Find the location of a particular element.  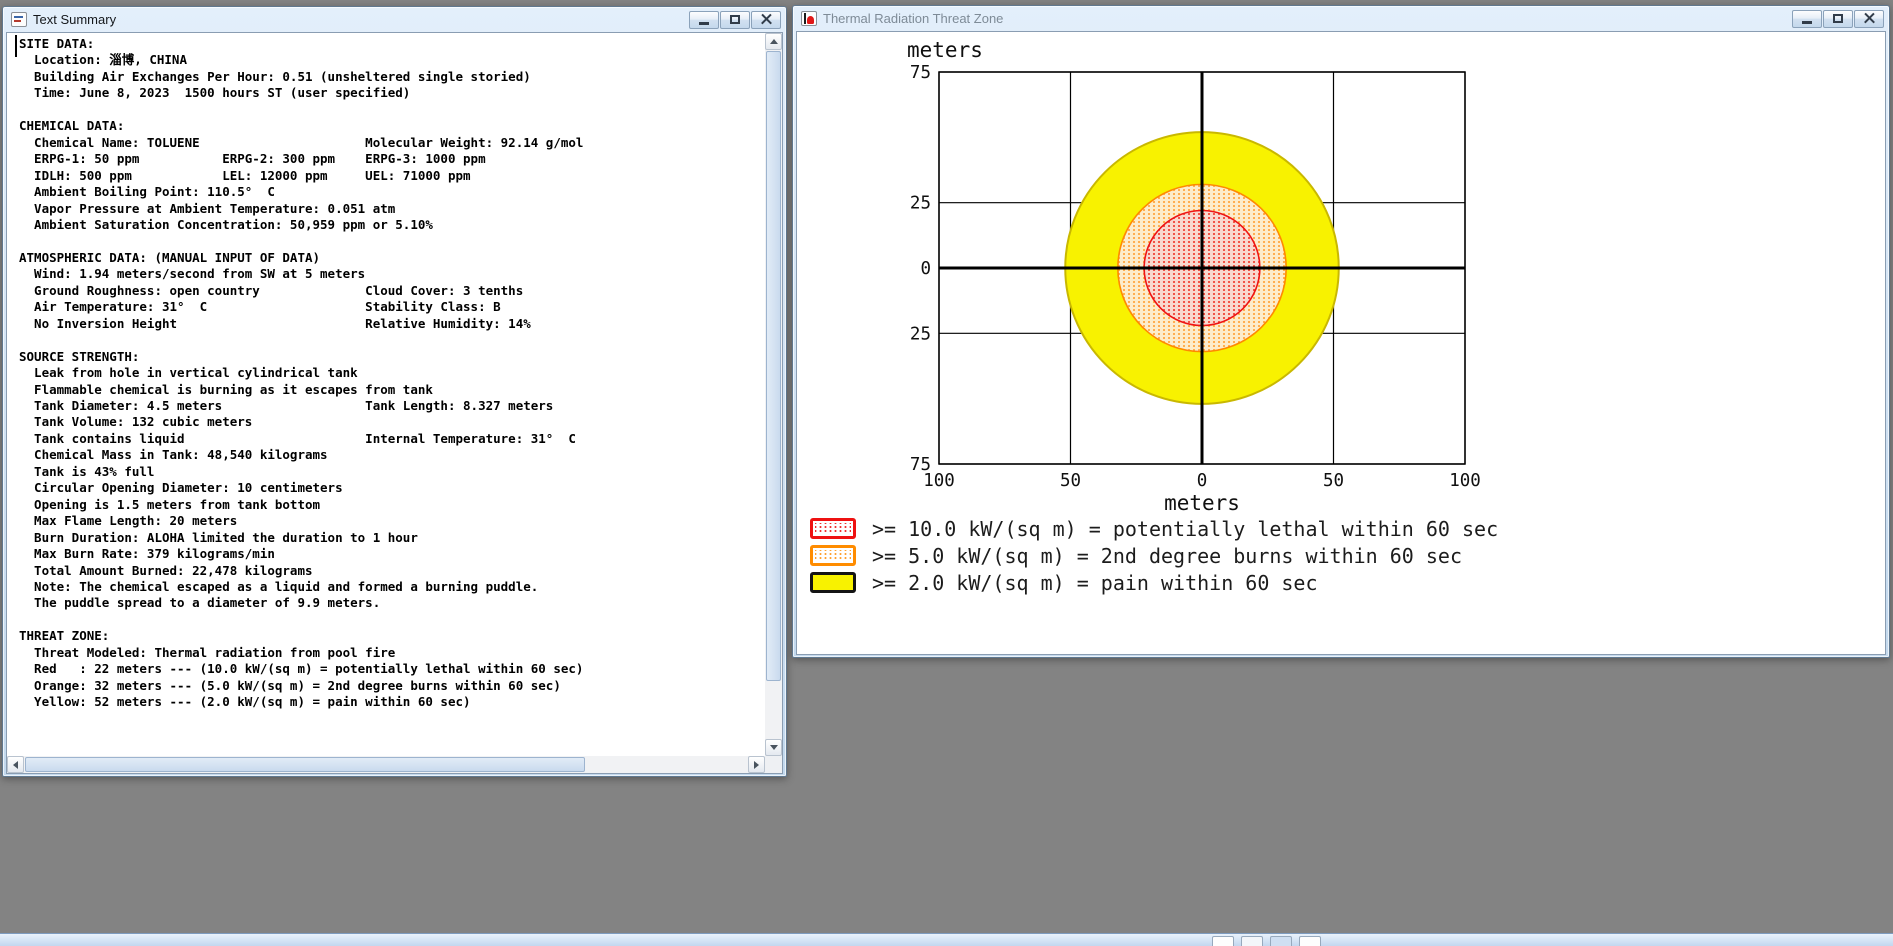

legend-label-yellow: >= 2.0 kW/(sq m) = pain within 60 sec is located at coordinates (1095, 582).